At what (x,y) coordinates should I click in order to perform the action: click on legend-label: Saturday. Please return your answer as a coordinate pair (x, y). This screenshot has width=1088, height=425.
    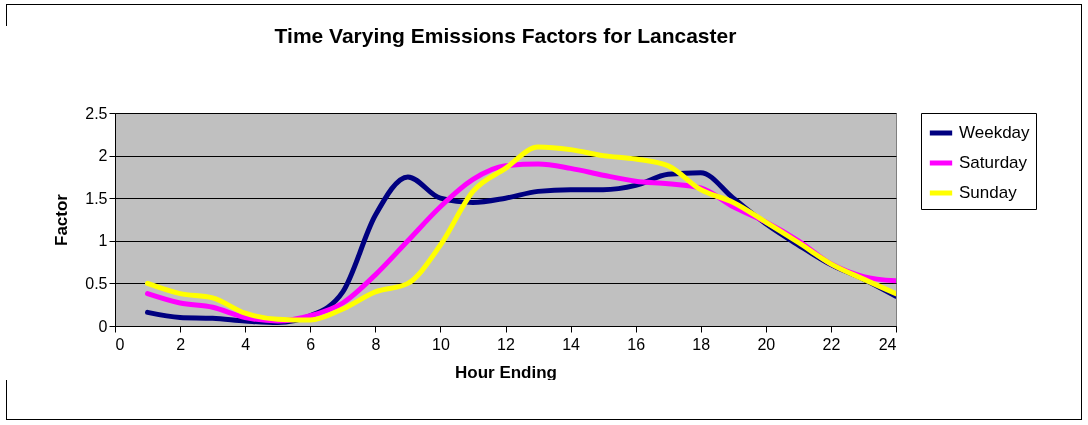
    Looking at the image, I should click on (993, 162).